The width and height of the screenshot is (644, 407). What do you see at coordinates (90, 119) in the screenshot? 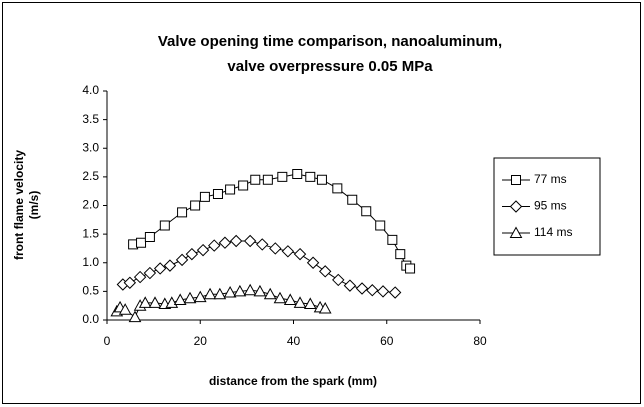
I see `y-tick-label: 3.5` at bounding box center [90, 119].